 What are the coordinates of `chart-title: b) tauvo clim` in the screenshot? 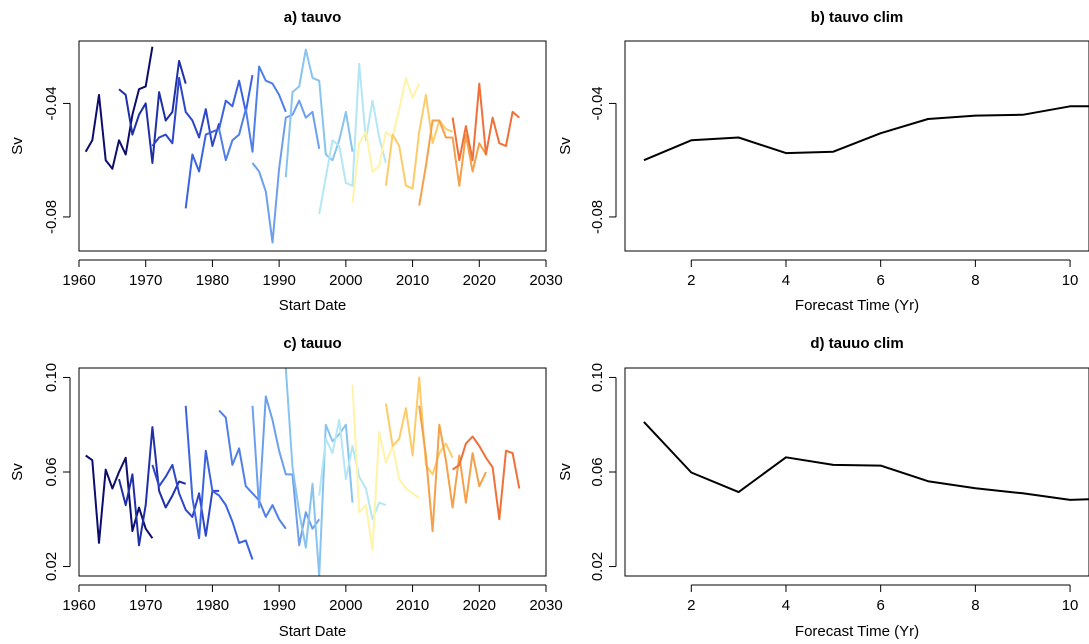 It's located at (857, 17).